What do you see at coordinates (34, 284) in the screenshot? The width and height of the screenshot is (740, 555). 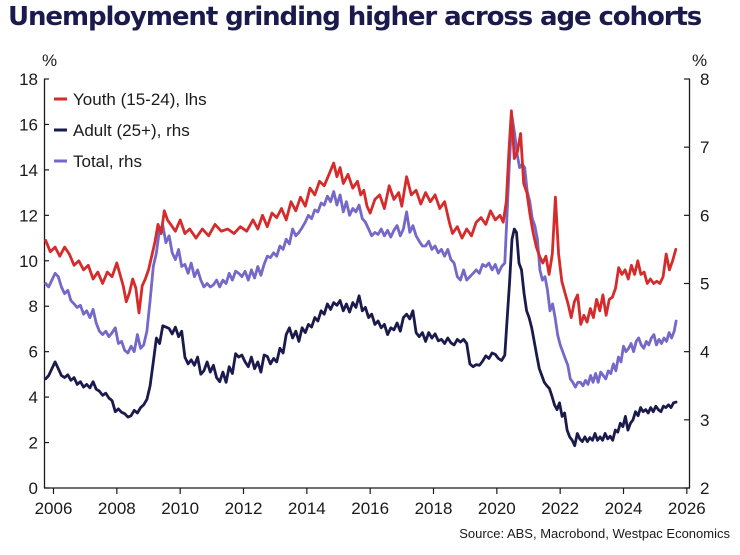 I see `left-axis-ticks: 0 2 4 6 8 10 12 14 16 18` at bounding box center [34, 284].